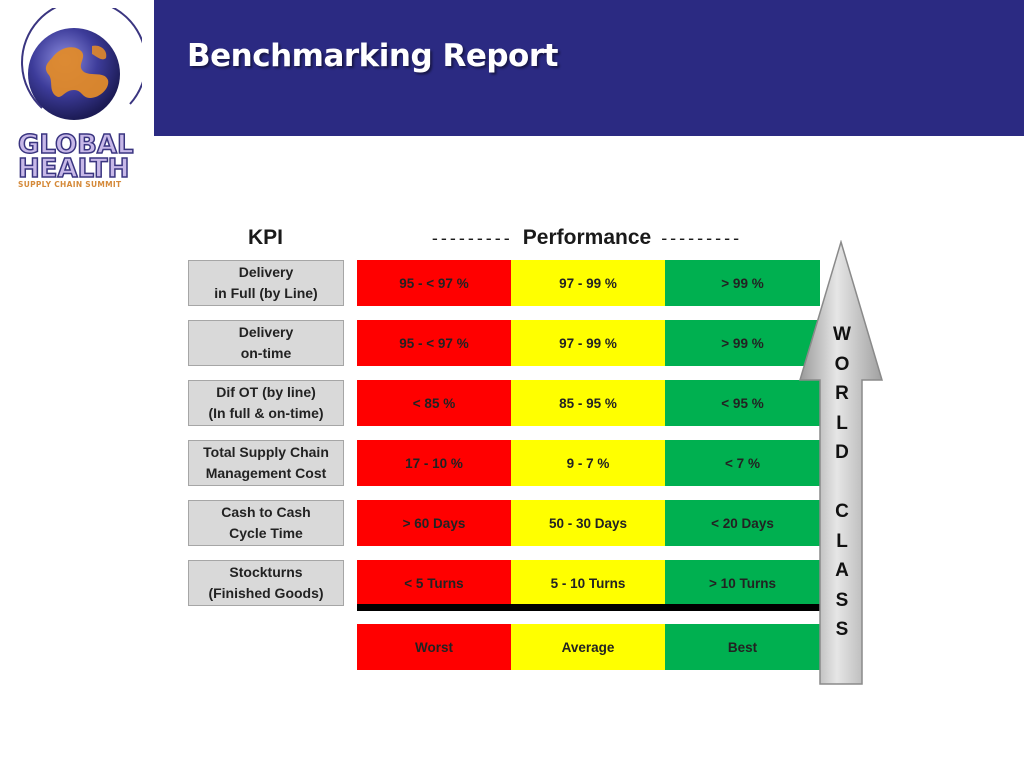 This screenshot has height=768, width=1024. I want to click on dash-line-left: ---------, so click(472, 237).